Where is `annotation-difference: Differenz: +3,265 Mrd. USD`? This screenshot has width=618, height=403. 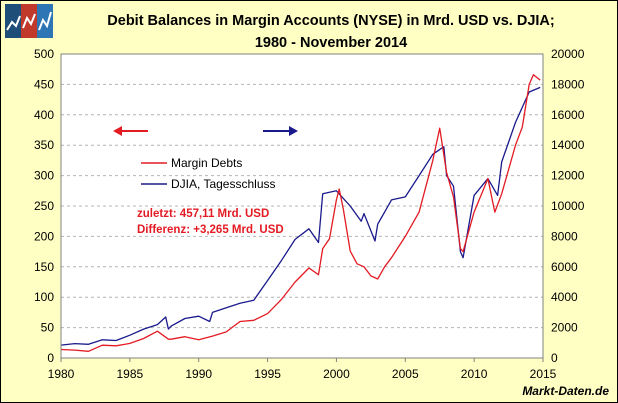
annotation-difference: Differenz: +3,265 Mrd. USD is located at coordinates (210, 230).